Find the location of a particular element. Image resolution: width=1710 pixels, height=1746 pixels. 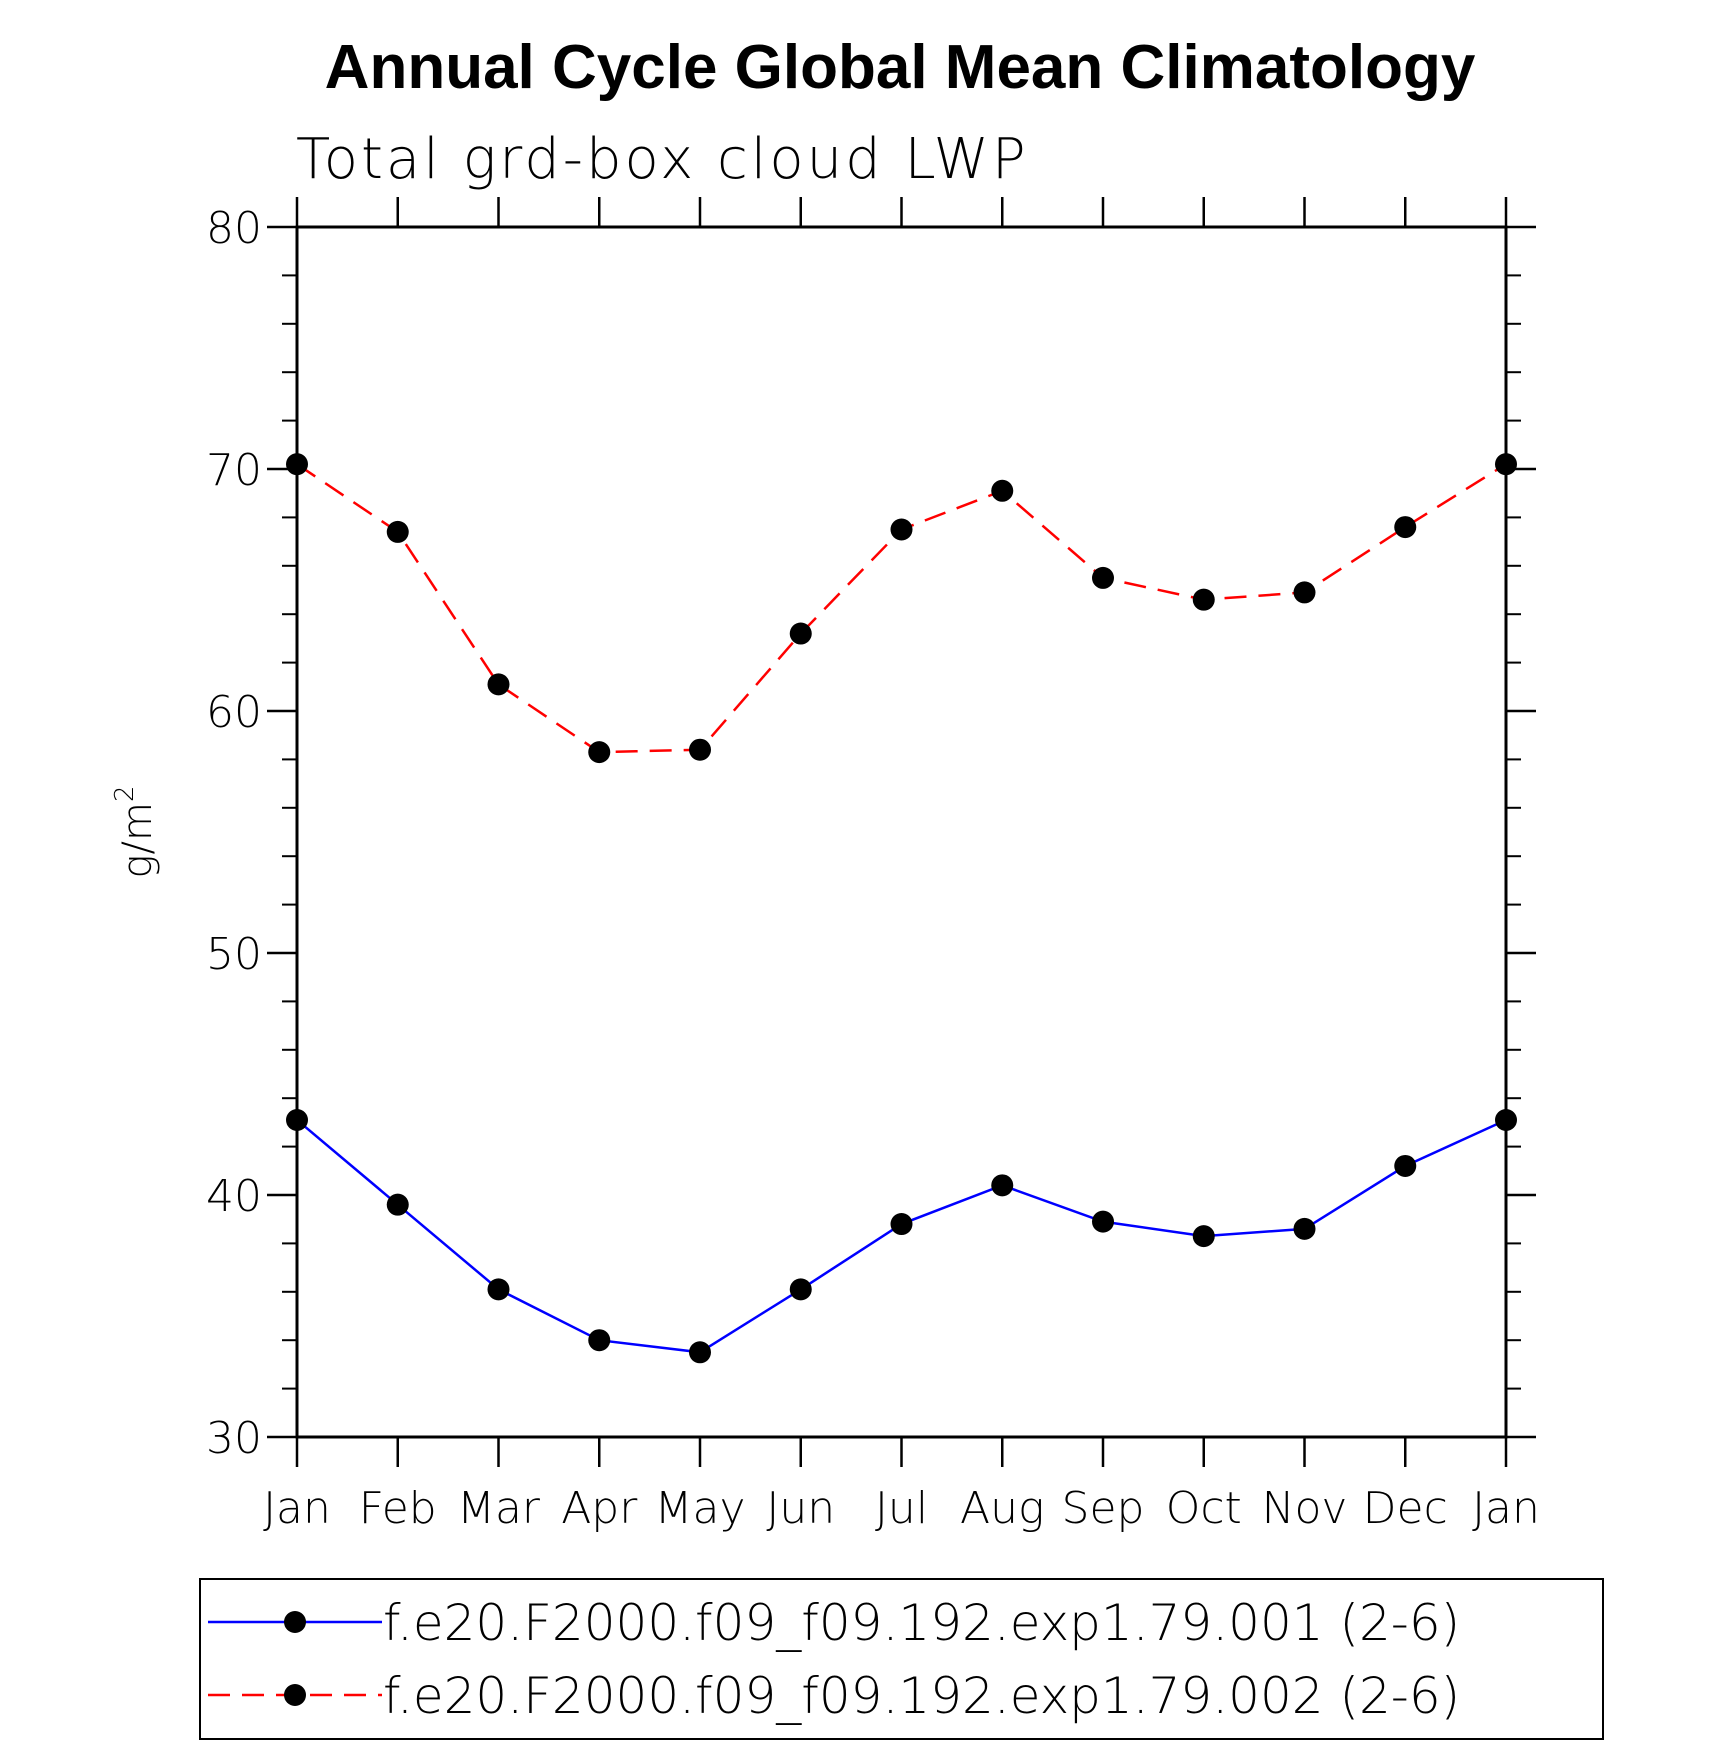

x-tick-label: Apr is located at coordinates (599, 1508).